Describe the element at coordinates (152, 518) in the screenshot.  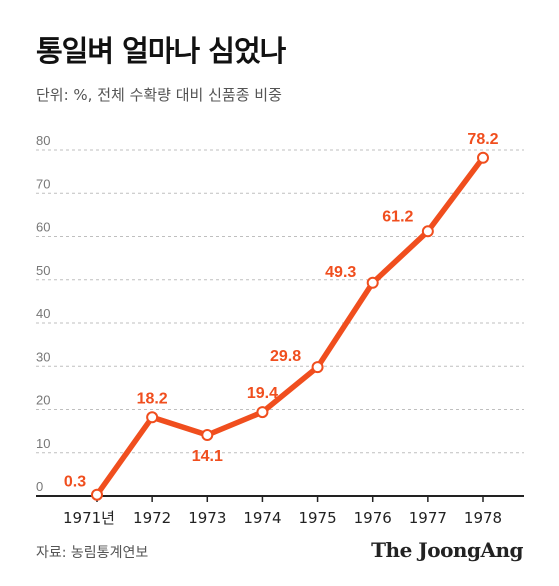
I see `x-tick-label: 1972` at that location.